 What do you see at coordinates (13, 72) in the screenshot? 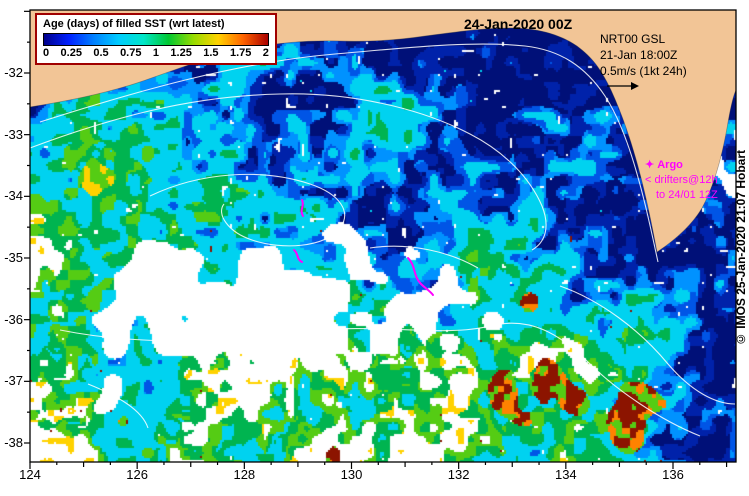
I see `y-axis-tick-label: -32` at bounding box center [13, 72].